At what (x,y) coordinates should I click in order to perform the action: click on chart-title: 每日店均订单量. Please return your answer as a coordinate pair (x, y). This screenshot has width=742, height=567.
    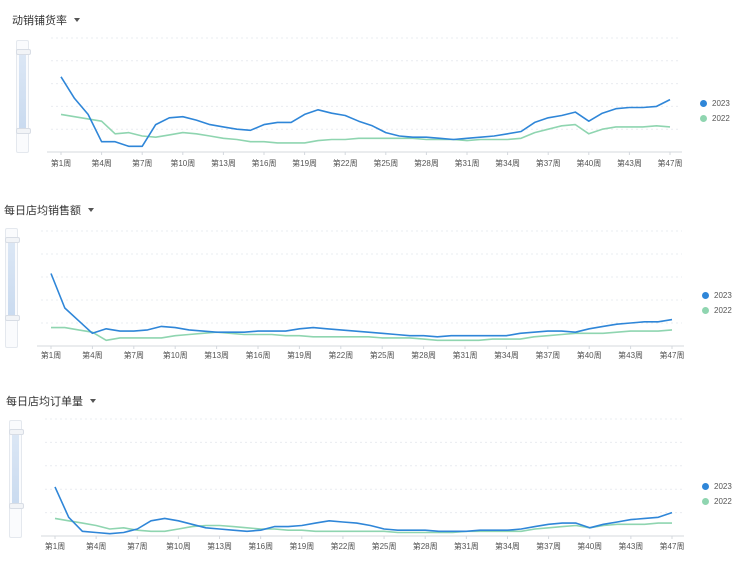
    Looking at the image, I should click on (44, 402).